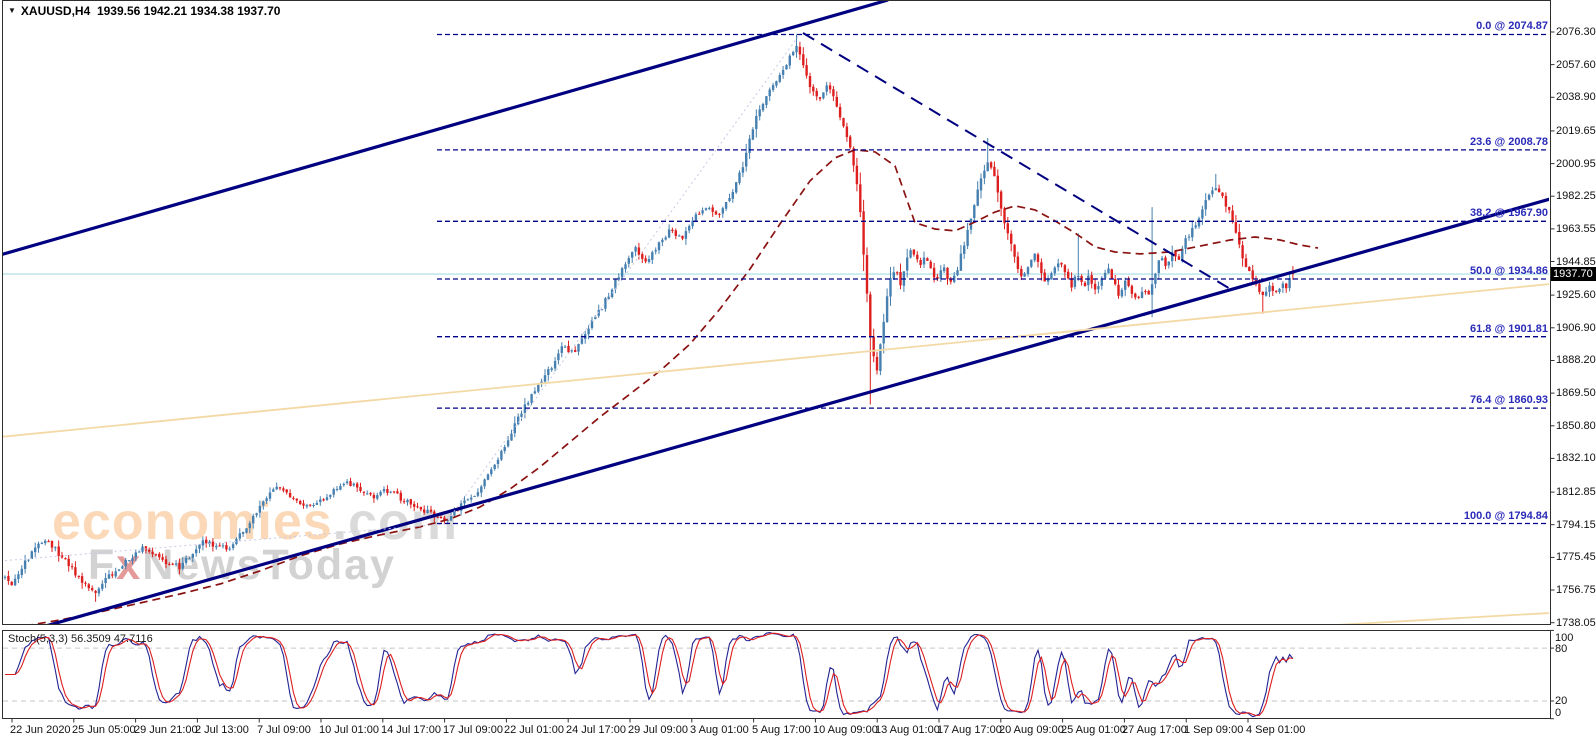 Image resolution: width=1596 pixels, height=743 pixels. I want to click on price-axis-label: 2038.90, so click(1576, 97).